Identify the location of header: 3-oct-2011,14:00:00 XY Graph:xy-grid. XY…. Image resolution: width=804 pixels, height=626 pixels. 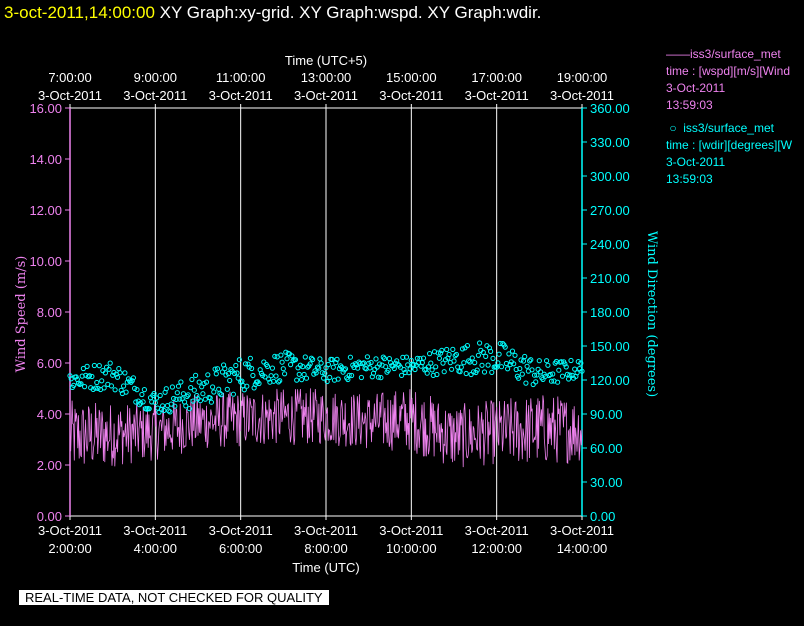
(272, 13).